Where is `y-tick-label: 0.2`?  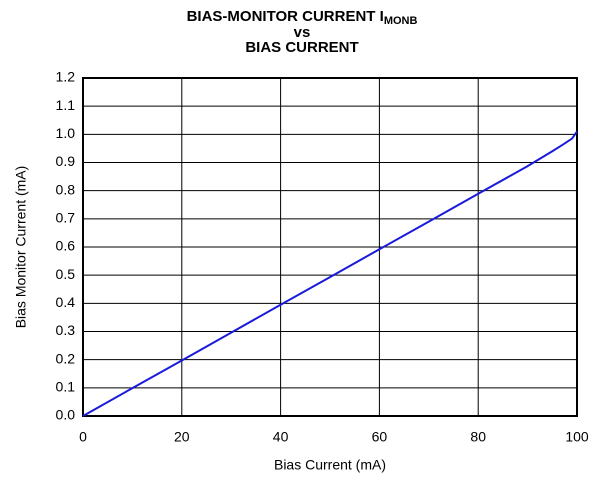 y-tick-label: 0.2 is located at coordinates (66, 358).